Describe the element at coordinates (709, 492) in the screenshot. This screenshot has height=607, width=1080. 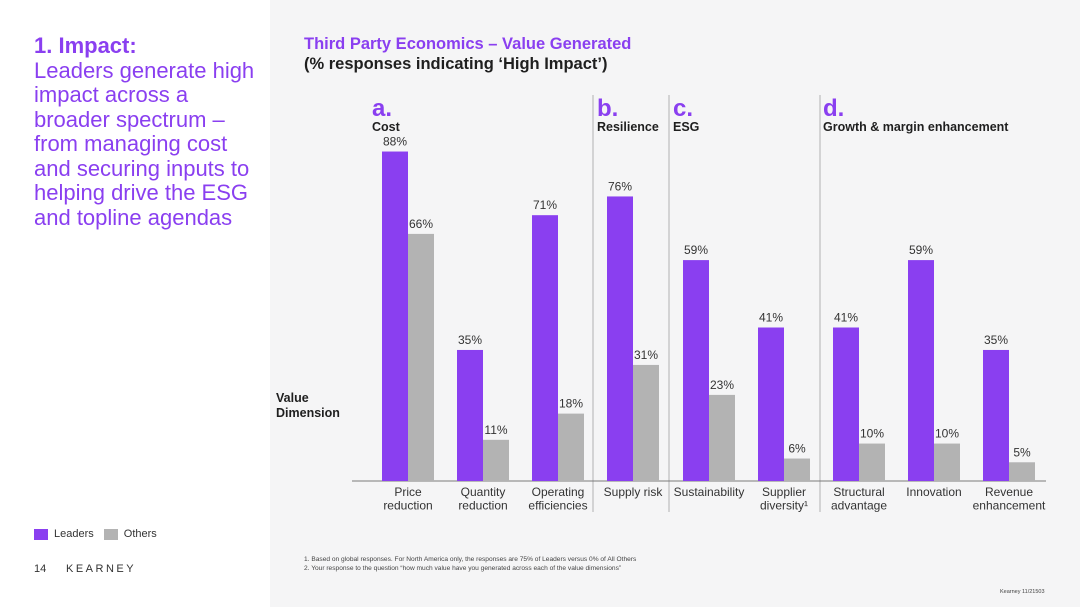
I see `category-label: Sustainability` at that location.